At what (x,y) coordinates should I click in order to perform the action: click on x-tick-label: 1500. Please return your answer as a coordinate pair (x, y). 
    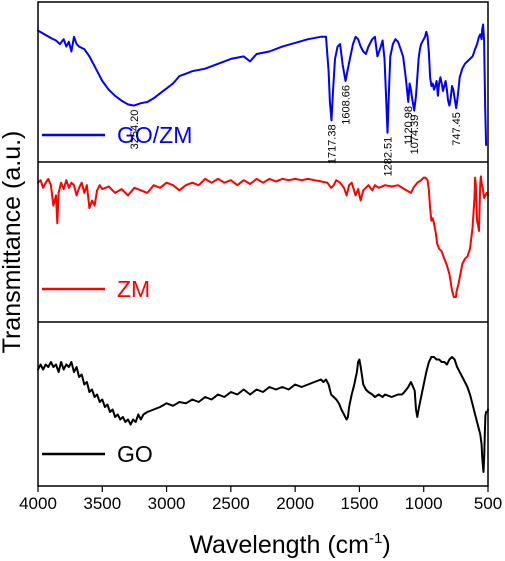
    Looking at the image, I should click on (360, 503).